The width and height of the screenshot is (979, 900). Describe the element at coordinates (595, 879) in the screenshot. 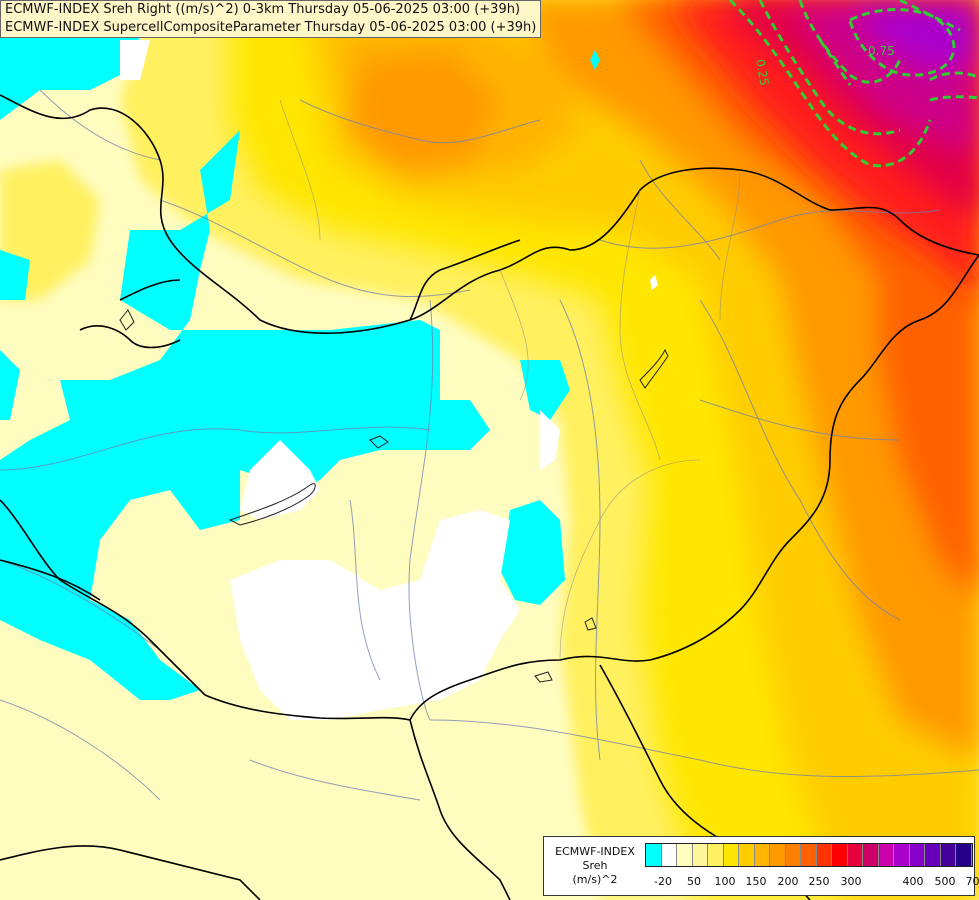

I see `legend-title-unit: (m/s)^2` at that location.